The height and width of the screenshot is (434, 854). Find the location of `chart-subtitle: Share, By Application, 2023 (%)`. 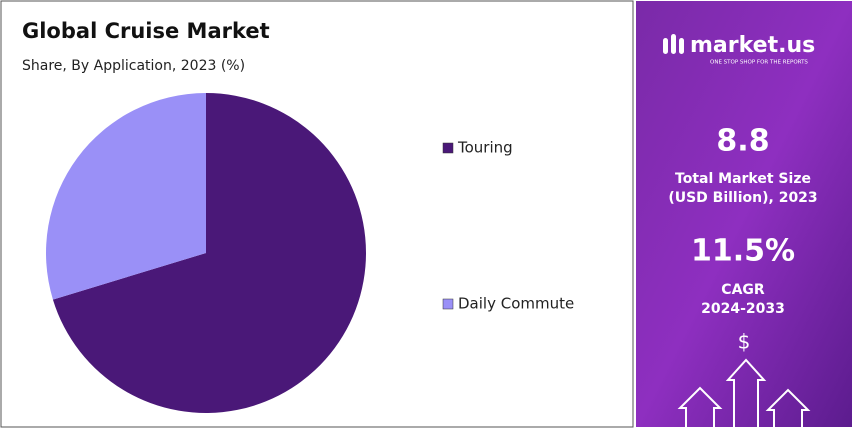

chart-subtitle: Share, By Application, 2023 (%) is located at coordinates (133, 66).